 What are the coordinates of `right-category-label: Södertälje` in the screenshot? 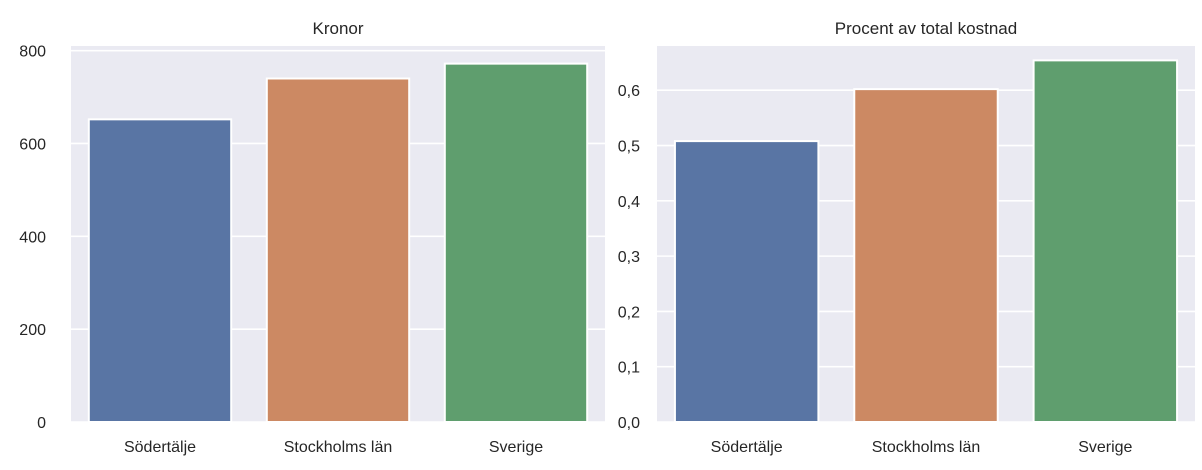 It's located at (747, 447).